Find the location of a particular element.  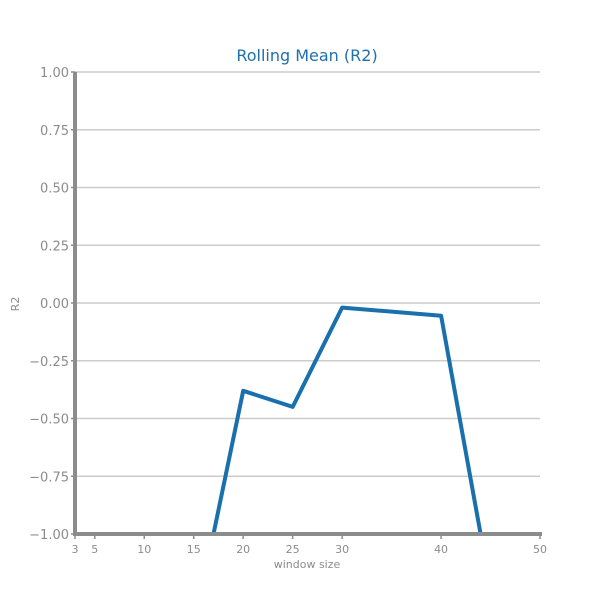

y-tick-label: 0.75 is located at coordinates (54, 131).